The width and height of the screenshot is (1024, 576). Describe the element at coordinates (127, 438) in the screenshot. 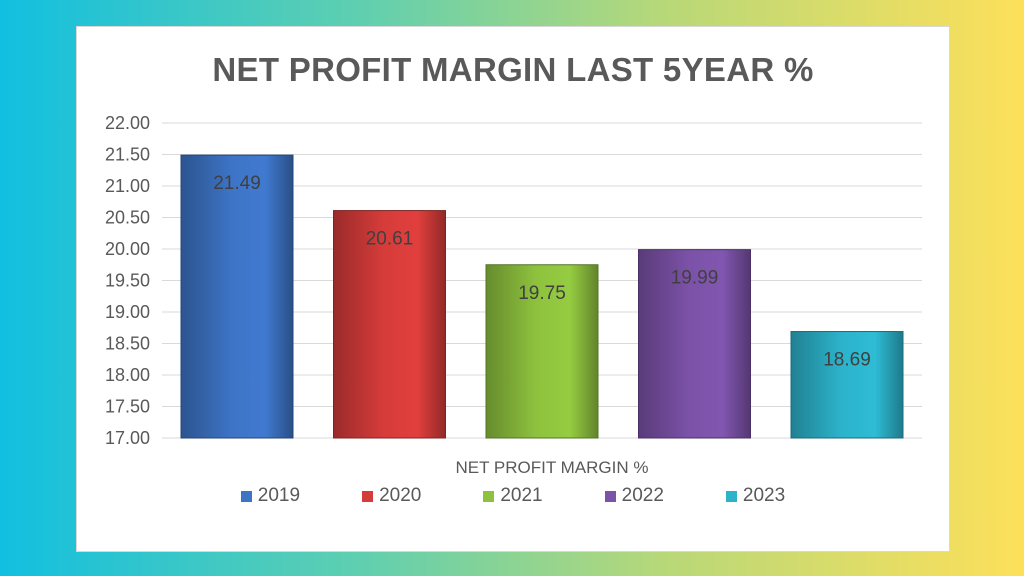

I see `y-tick-label: 17.00` at that location.